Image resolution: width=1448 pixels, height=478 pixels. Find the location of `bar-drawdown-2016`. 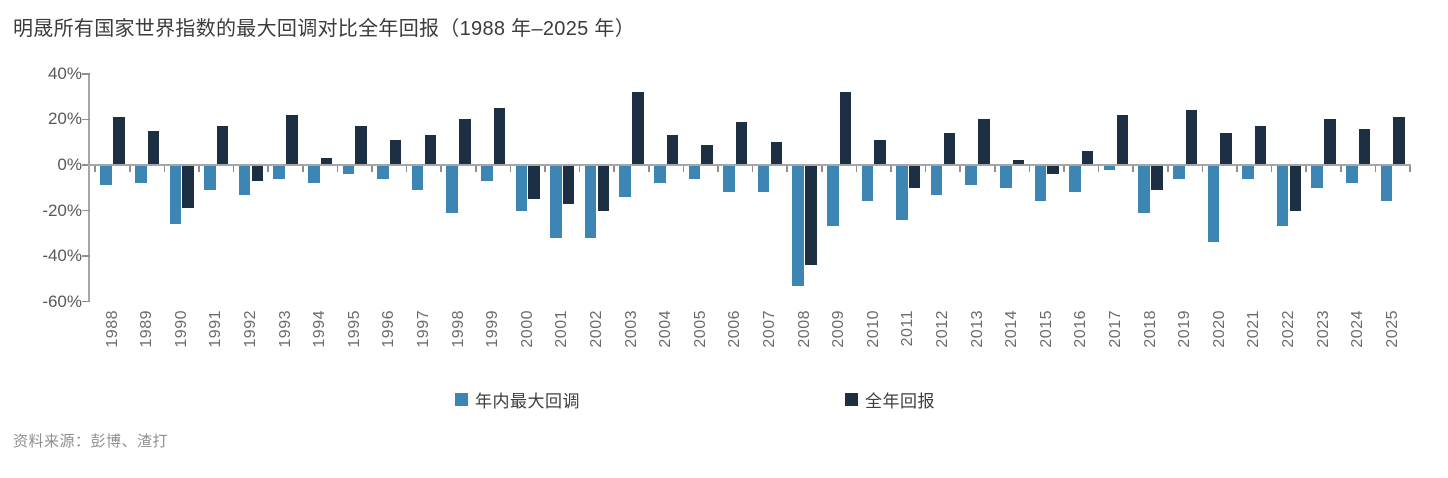

bar-drawdown-2016 is located at coordinates (1075, 179).